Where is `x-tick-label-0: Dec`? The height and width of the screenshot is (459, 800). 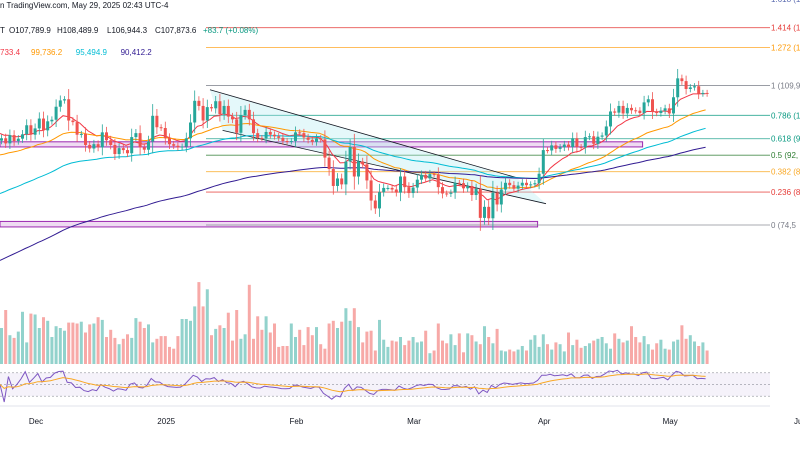
x-tick-label-0: Dec is located at coordinates (36, 421).